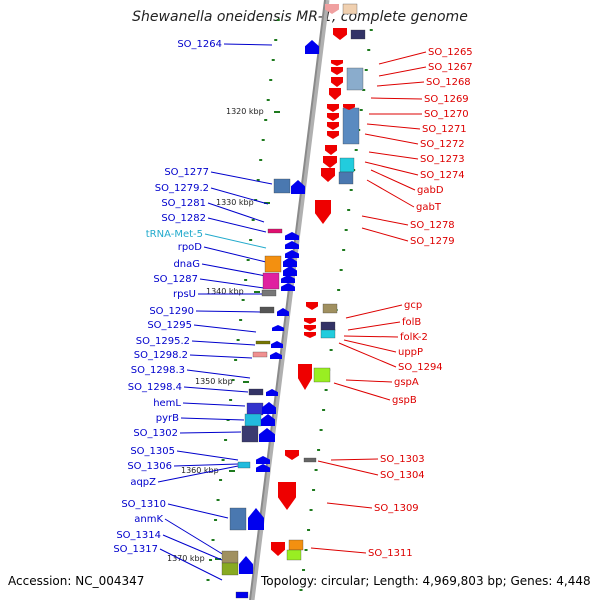 The image size is (600, 600). I want to click on gene-label-gspa: gspA, so click(406, 382).